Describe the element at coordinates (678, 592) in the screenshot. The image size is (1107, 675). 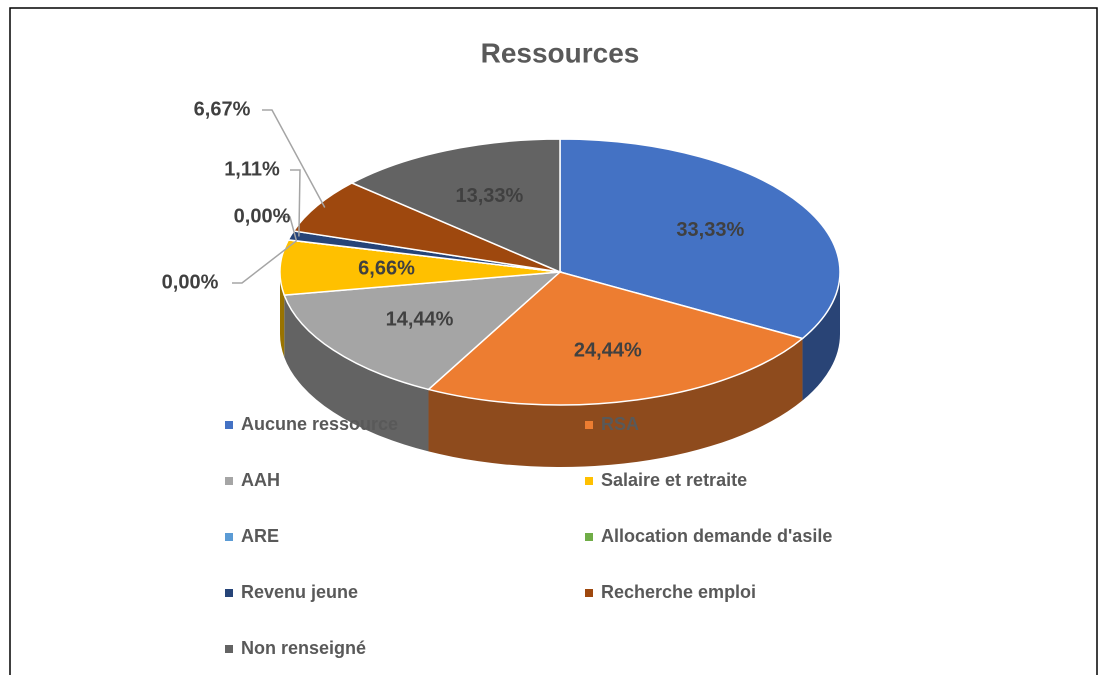
I see `legend-label: Recherche emploi` at that location.